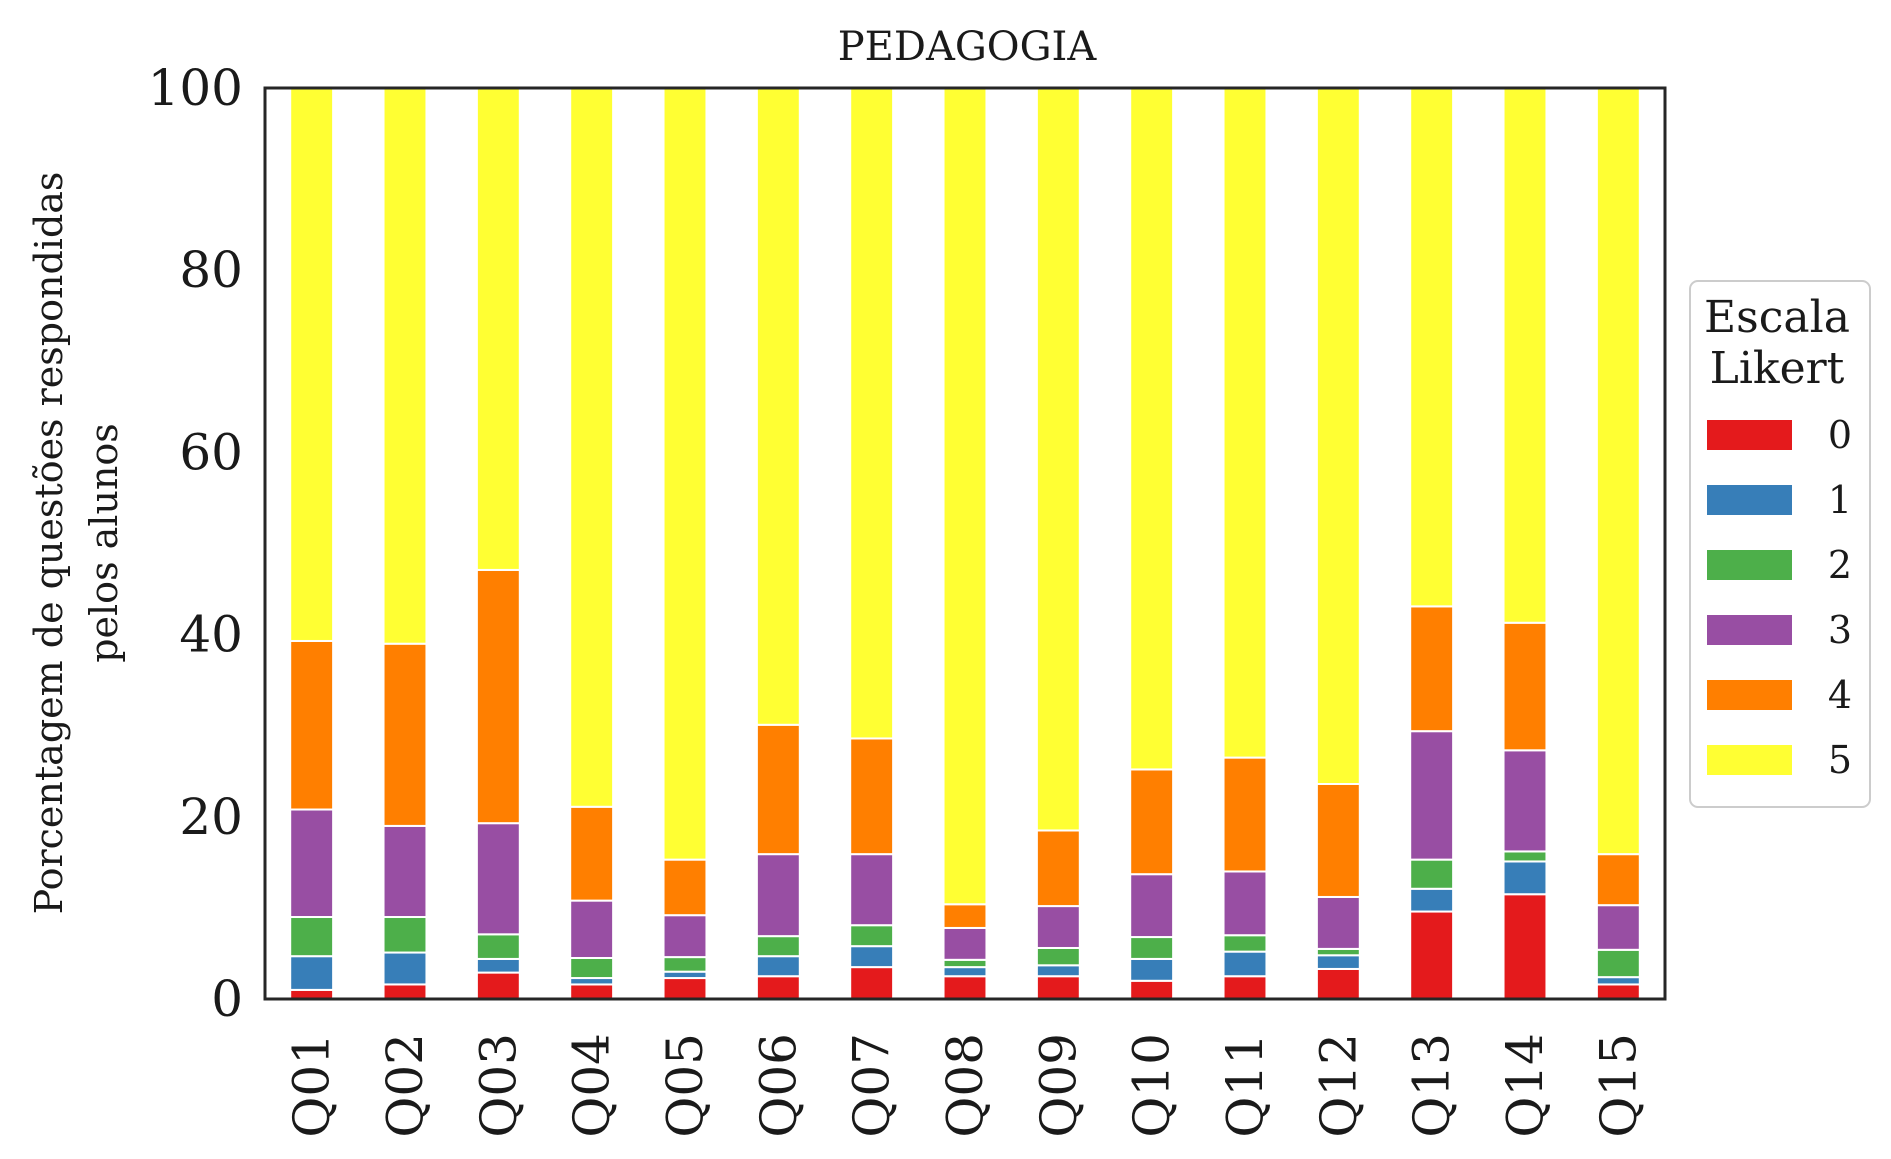 The image size is (1891, 1159). Describe the element at coordinates (211, 270) in the screenshot. I see `y-tick-label: 80` at that location.